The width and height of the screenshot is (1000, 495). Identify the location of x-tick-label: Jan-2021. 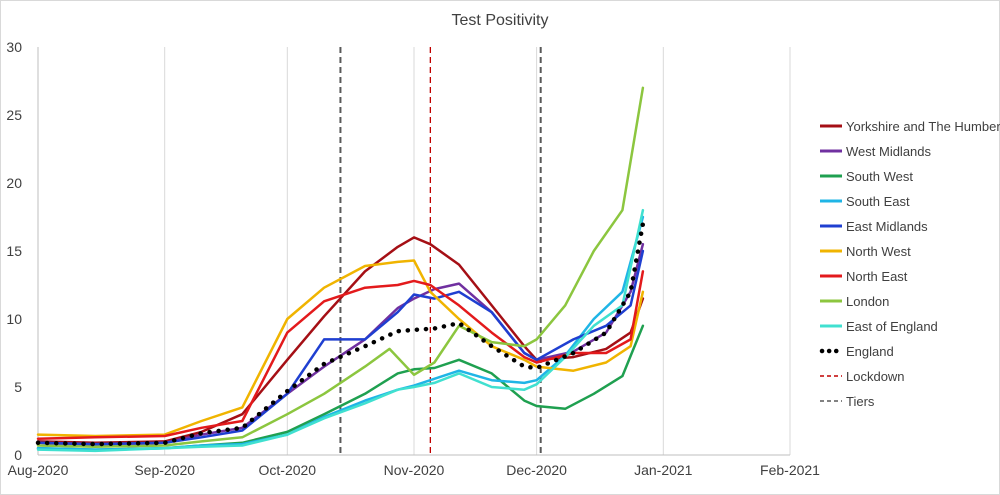
(663, 470).